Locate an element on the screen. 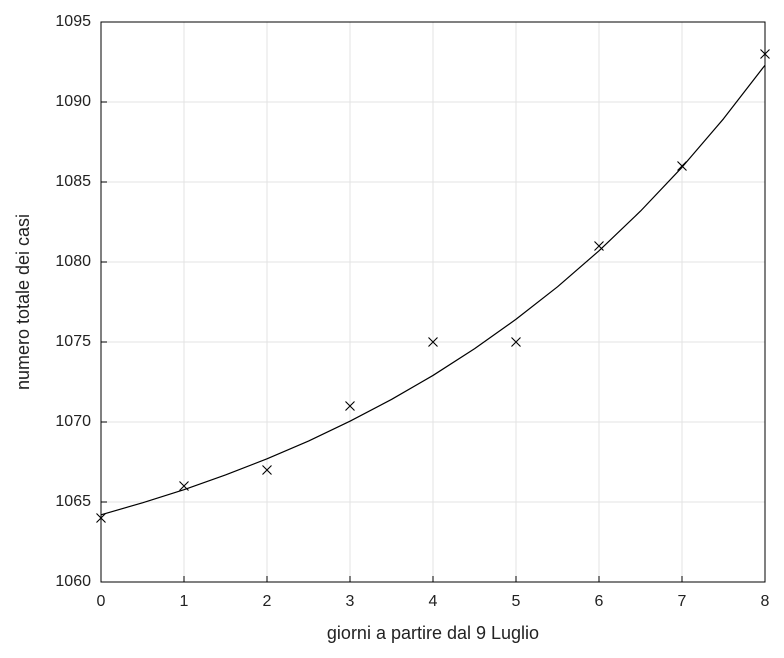 The width and height of the screenshot is (784, 658). x-tick-label: 0 is located at coordinates (101, 601).